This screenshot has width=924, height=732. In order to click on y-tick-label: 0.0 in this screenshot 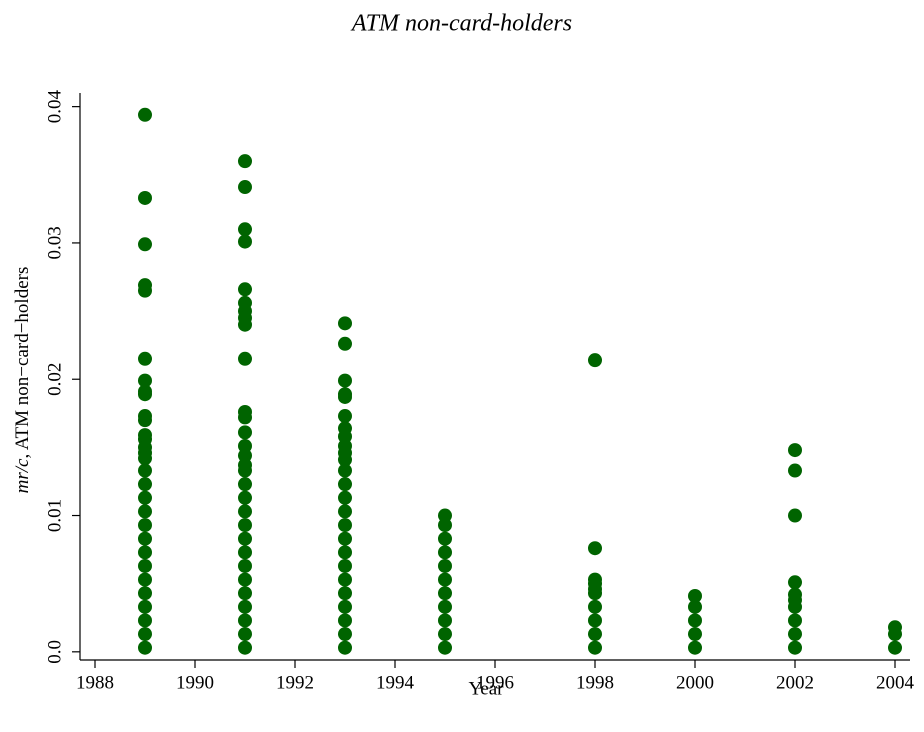, I will do `click(54, 652)`.